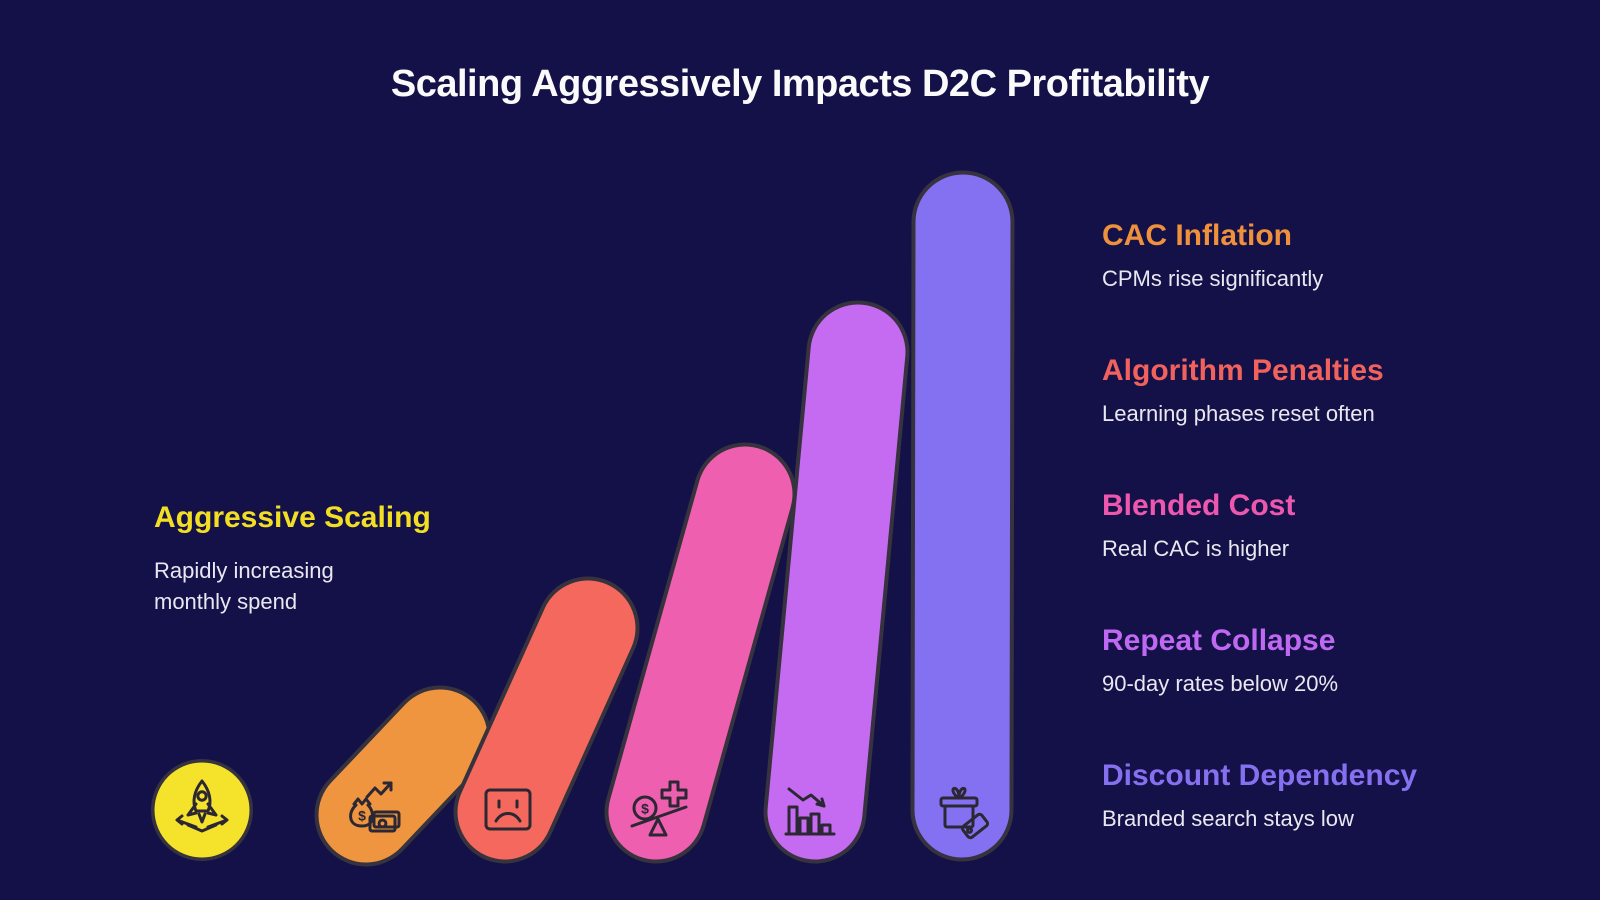 The width and height of the screenshot is (1600, 900). I want to click on effect-heading: Blended Cost, so click(1199, 505).